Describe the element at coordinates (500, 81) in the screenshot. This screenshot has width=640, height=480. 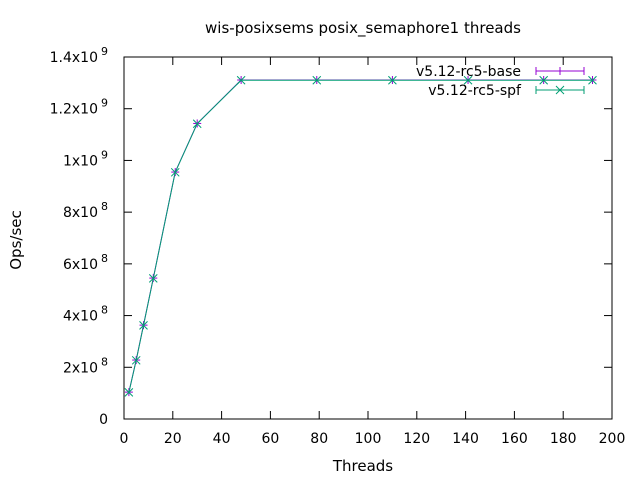
I see `legend: v5.12-rc5-base v5.12-rc5-spf` at that location.